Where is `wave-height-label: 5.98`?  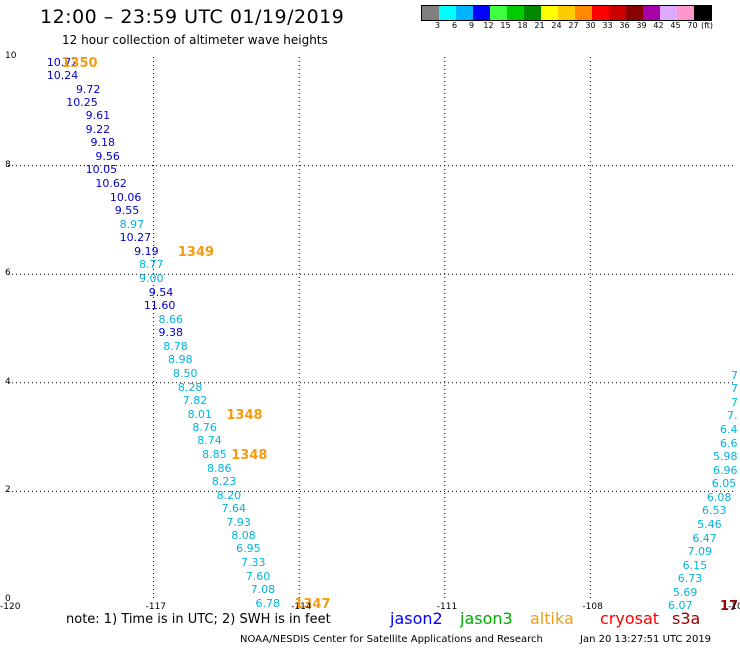
wave-height-label: 5.98 is located at coordinates (725, 457).